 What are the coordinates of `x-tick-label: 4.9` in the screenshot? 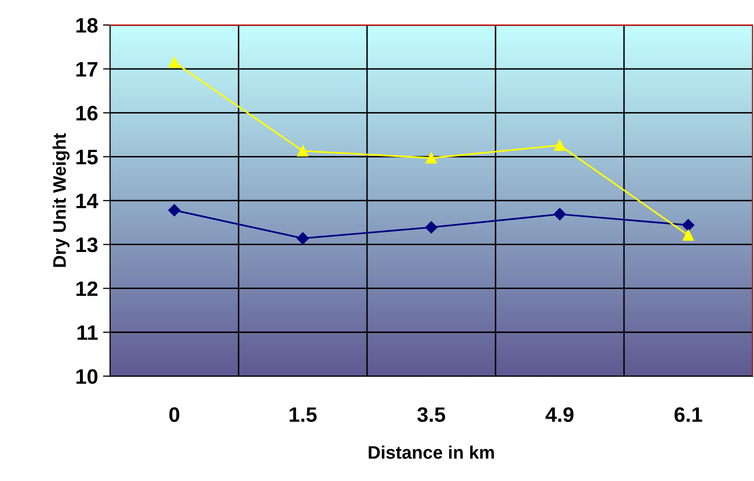 It's located at (560, 414).